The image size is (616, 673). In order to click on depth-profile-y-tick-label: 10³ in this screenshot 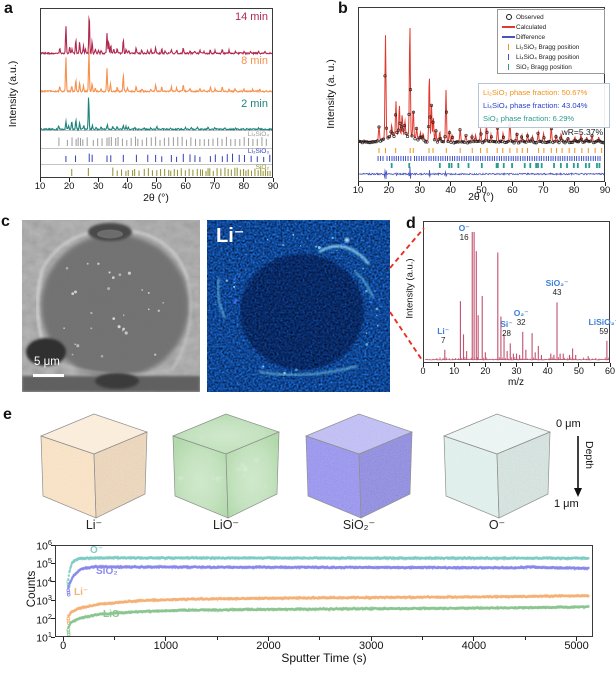, I will do `click(44, 600)`.